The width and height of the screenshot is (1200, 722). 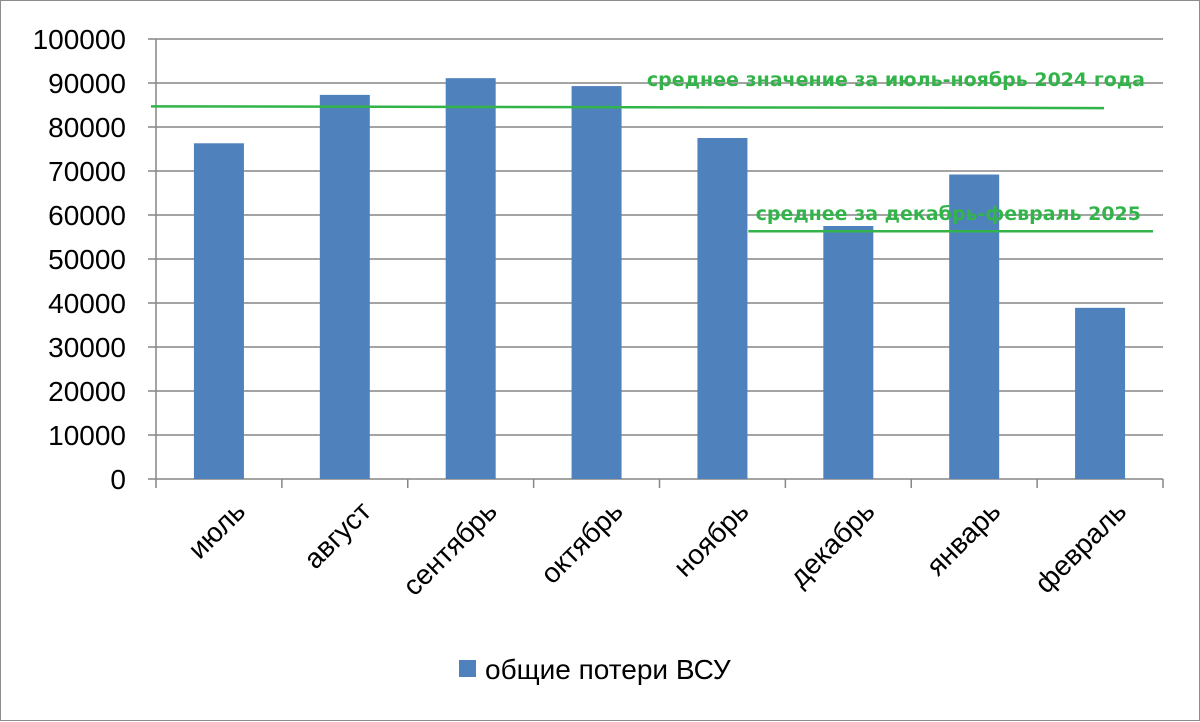 What do you see at coordinates (118, 479) in the screenshot?
I see `y-tick-label: 0` at bounding box center [118, 479].